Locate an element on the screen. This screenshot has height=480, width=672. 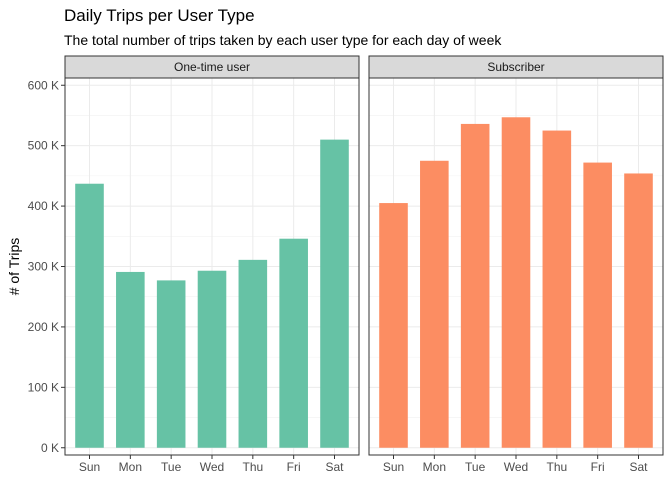
y-tick-label: 200 K is located at coordinates (43, 327).